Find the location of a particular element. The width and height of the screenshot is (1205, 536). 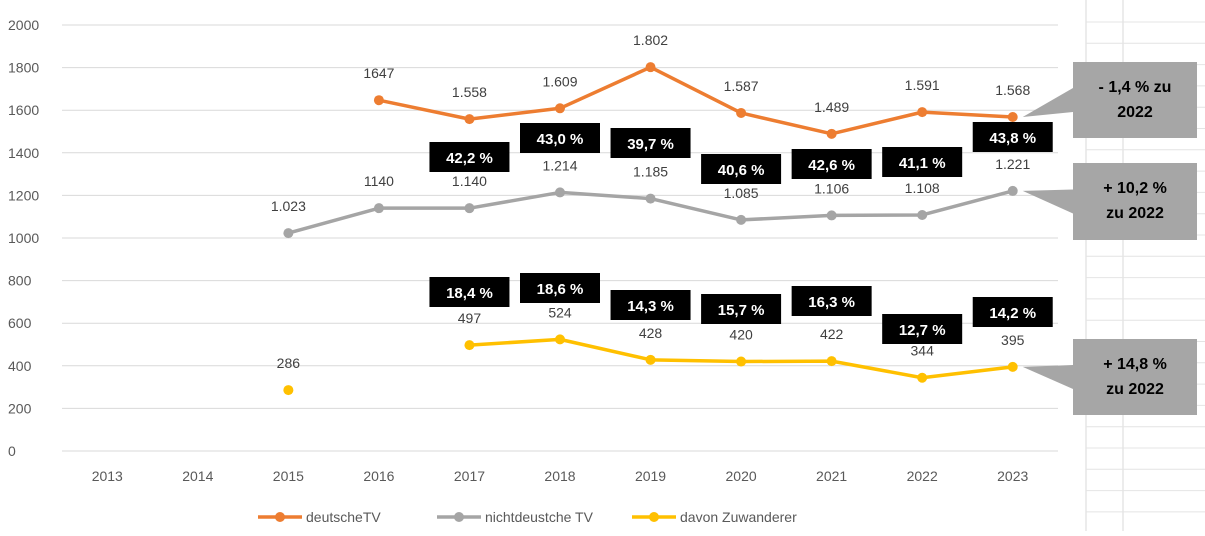

share-box-label: 40,6 % is located at coordinates (741, 170).